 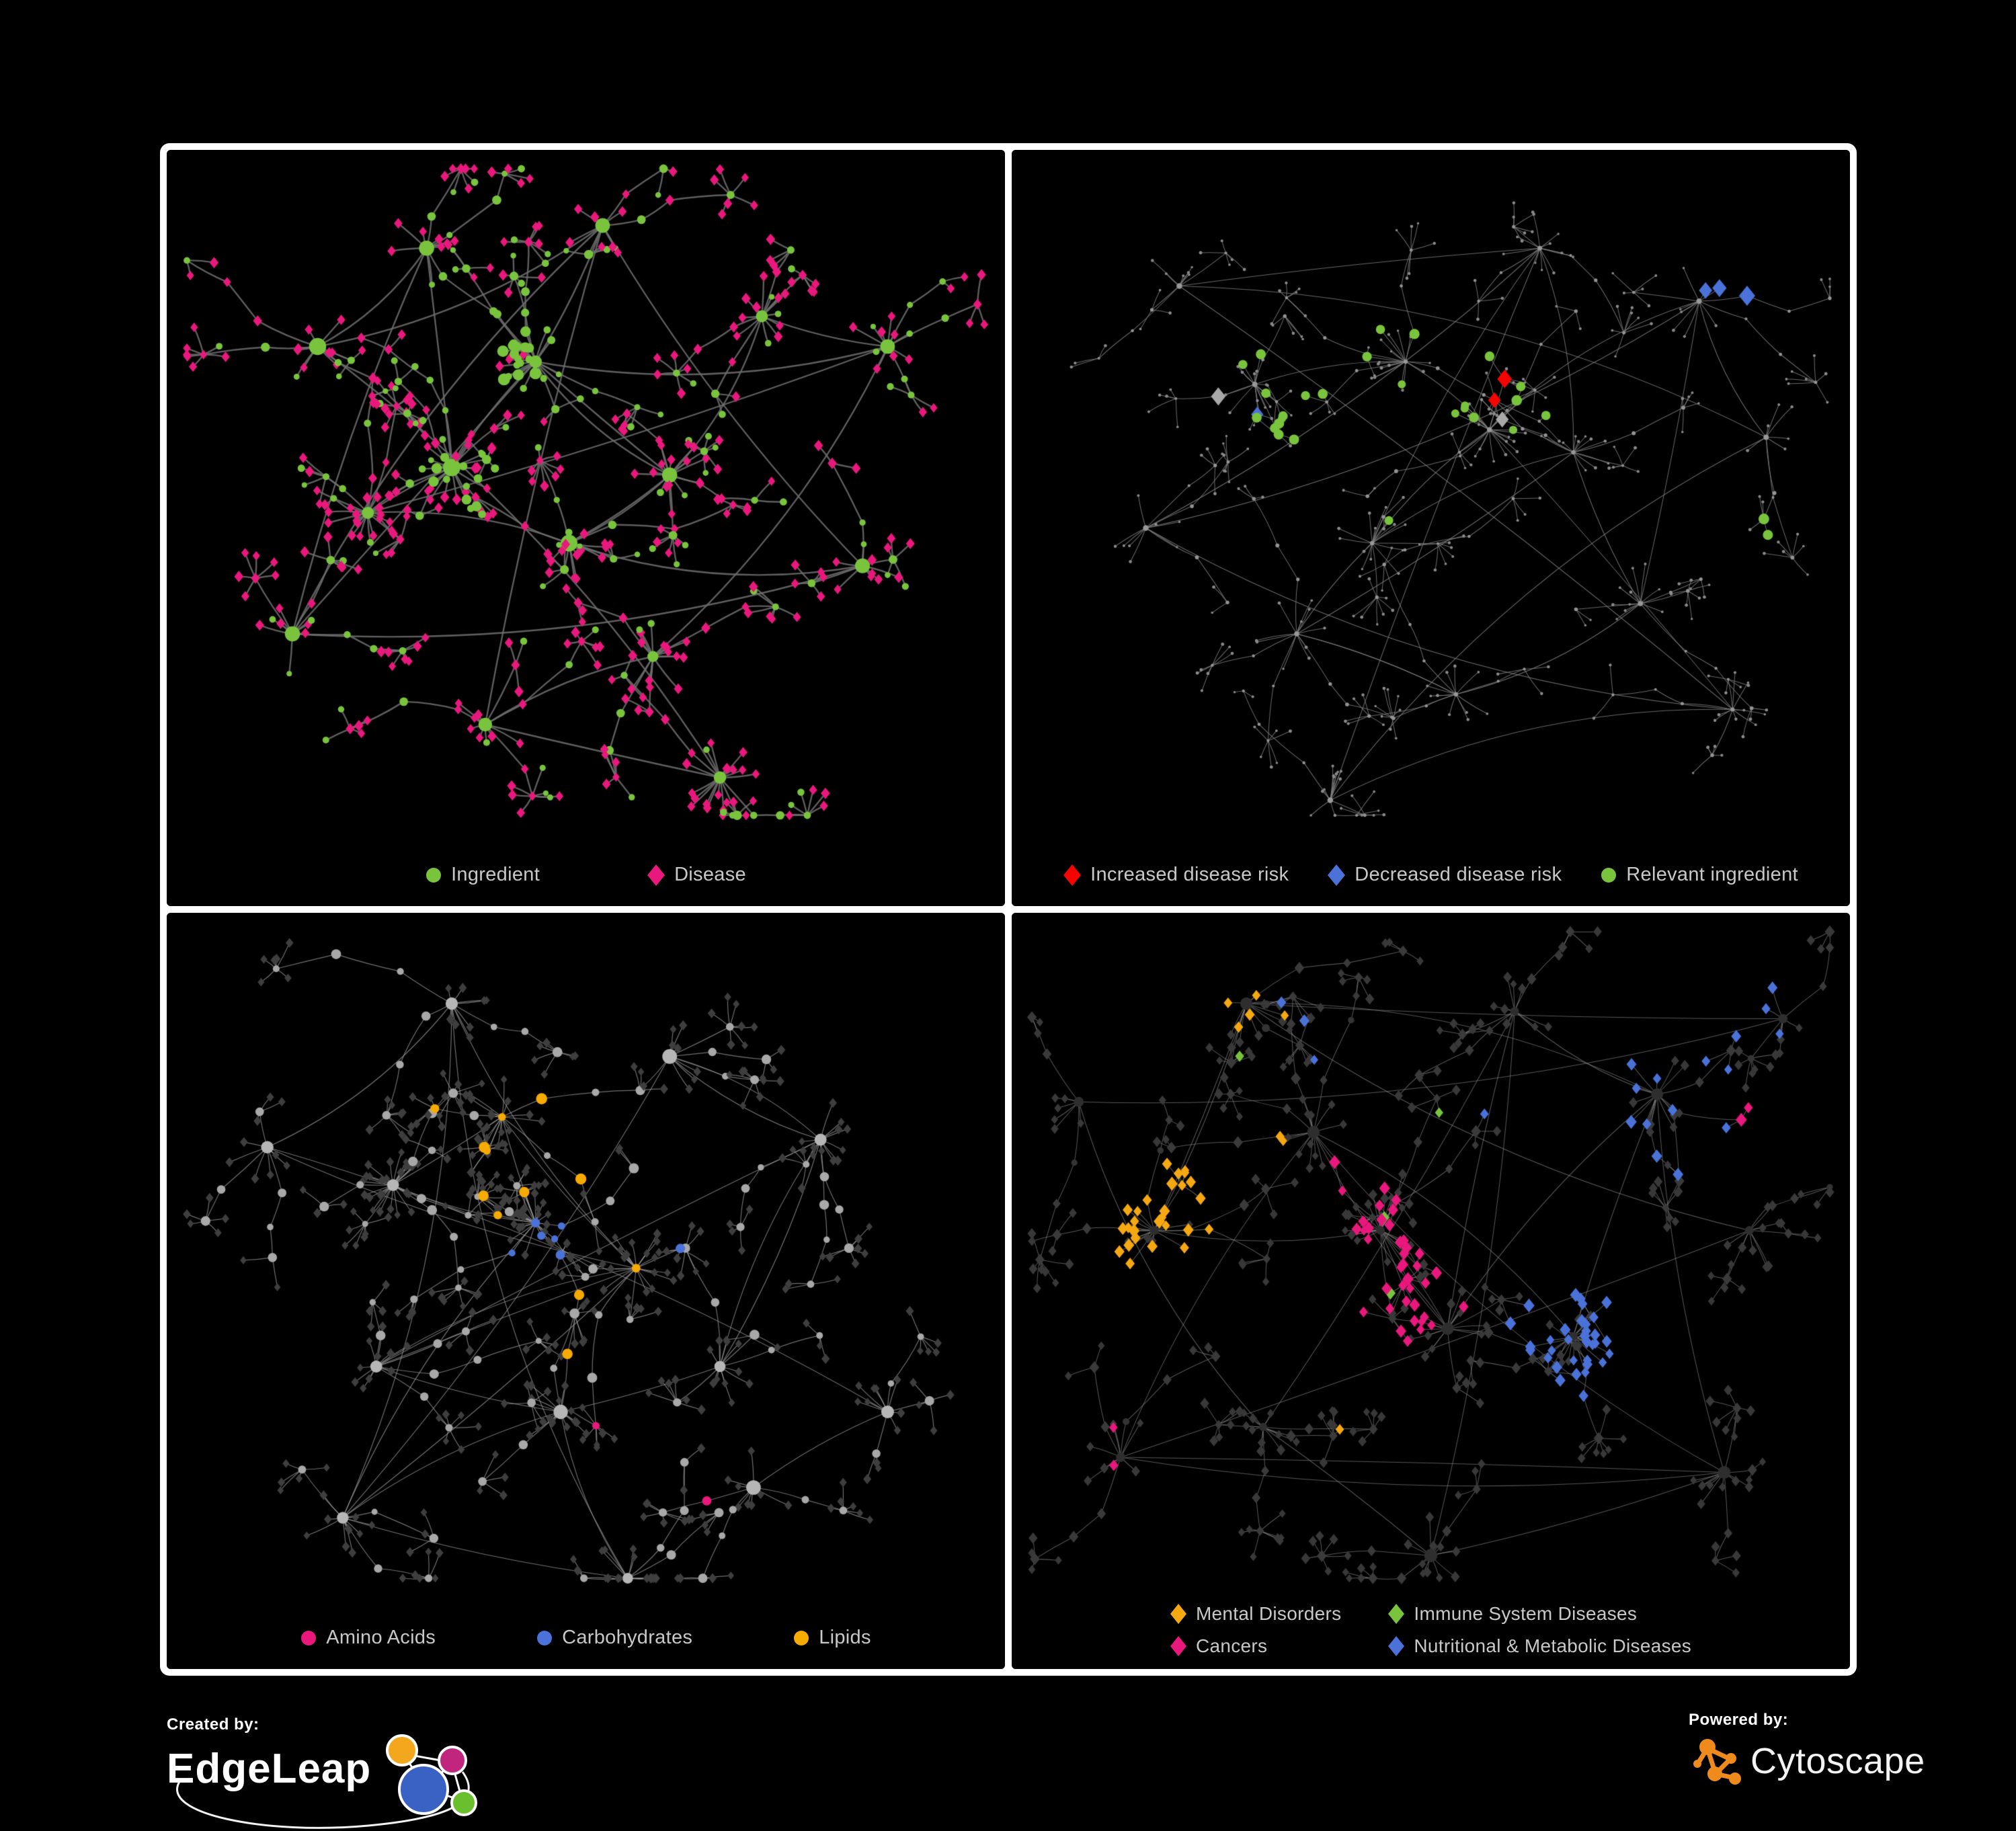 I want to click on legend-nutrient-classes: Amino Acids Carbohydrates Lipids, so click(x=586, y=1638).